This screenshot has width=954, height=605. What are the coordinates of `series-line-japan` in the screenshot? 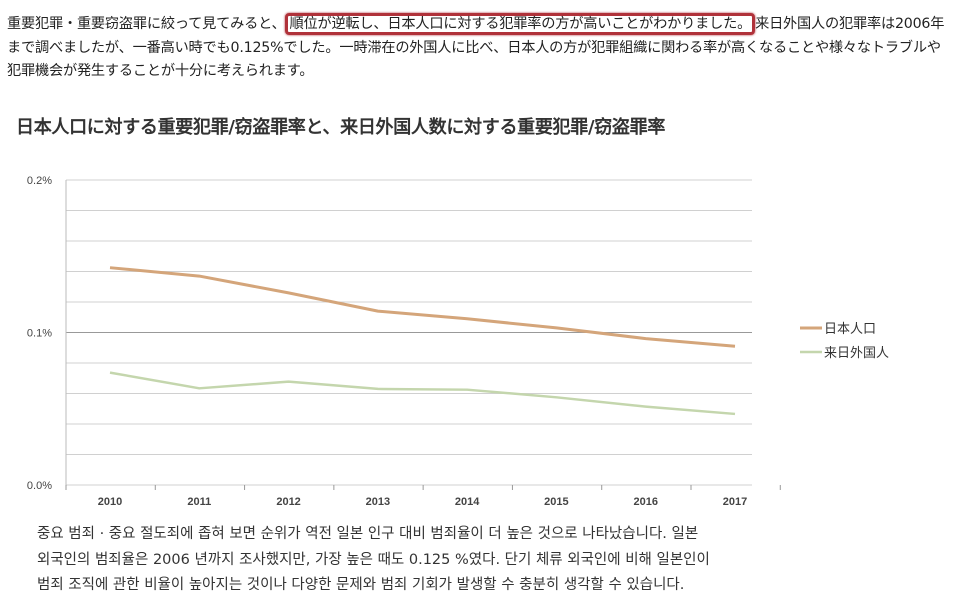 It's located at (422, 307).